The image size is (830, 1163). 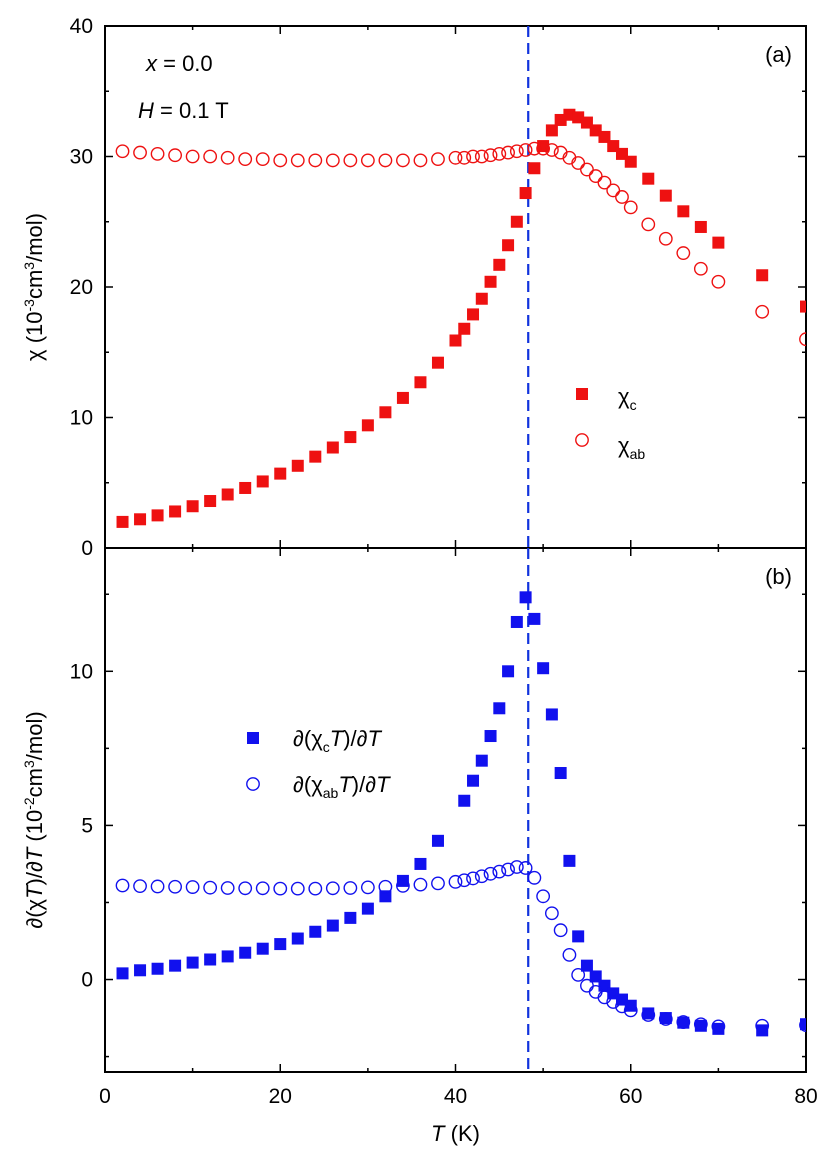 What do you see at coordinates (778, 54) in the screenshot?
I see `panel-label: (a)` at bounding box center [778, 54].